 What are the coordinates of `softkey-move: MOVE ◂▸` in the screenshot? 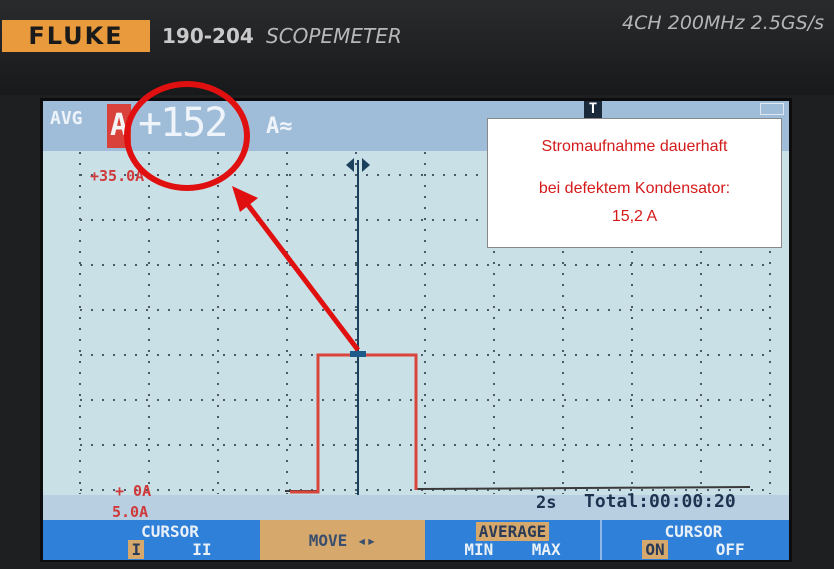 It's located at (342, 540).